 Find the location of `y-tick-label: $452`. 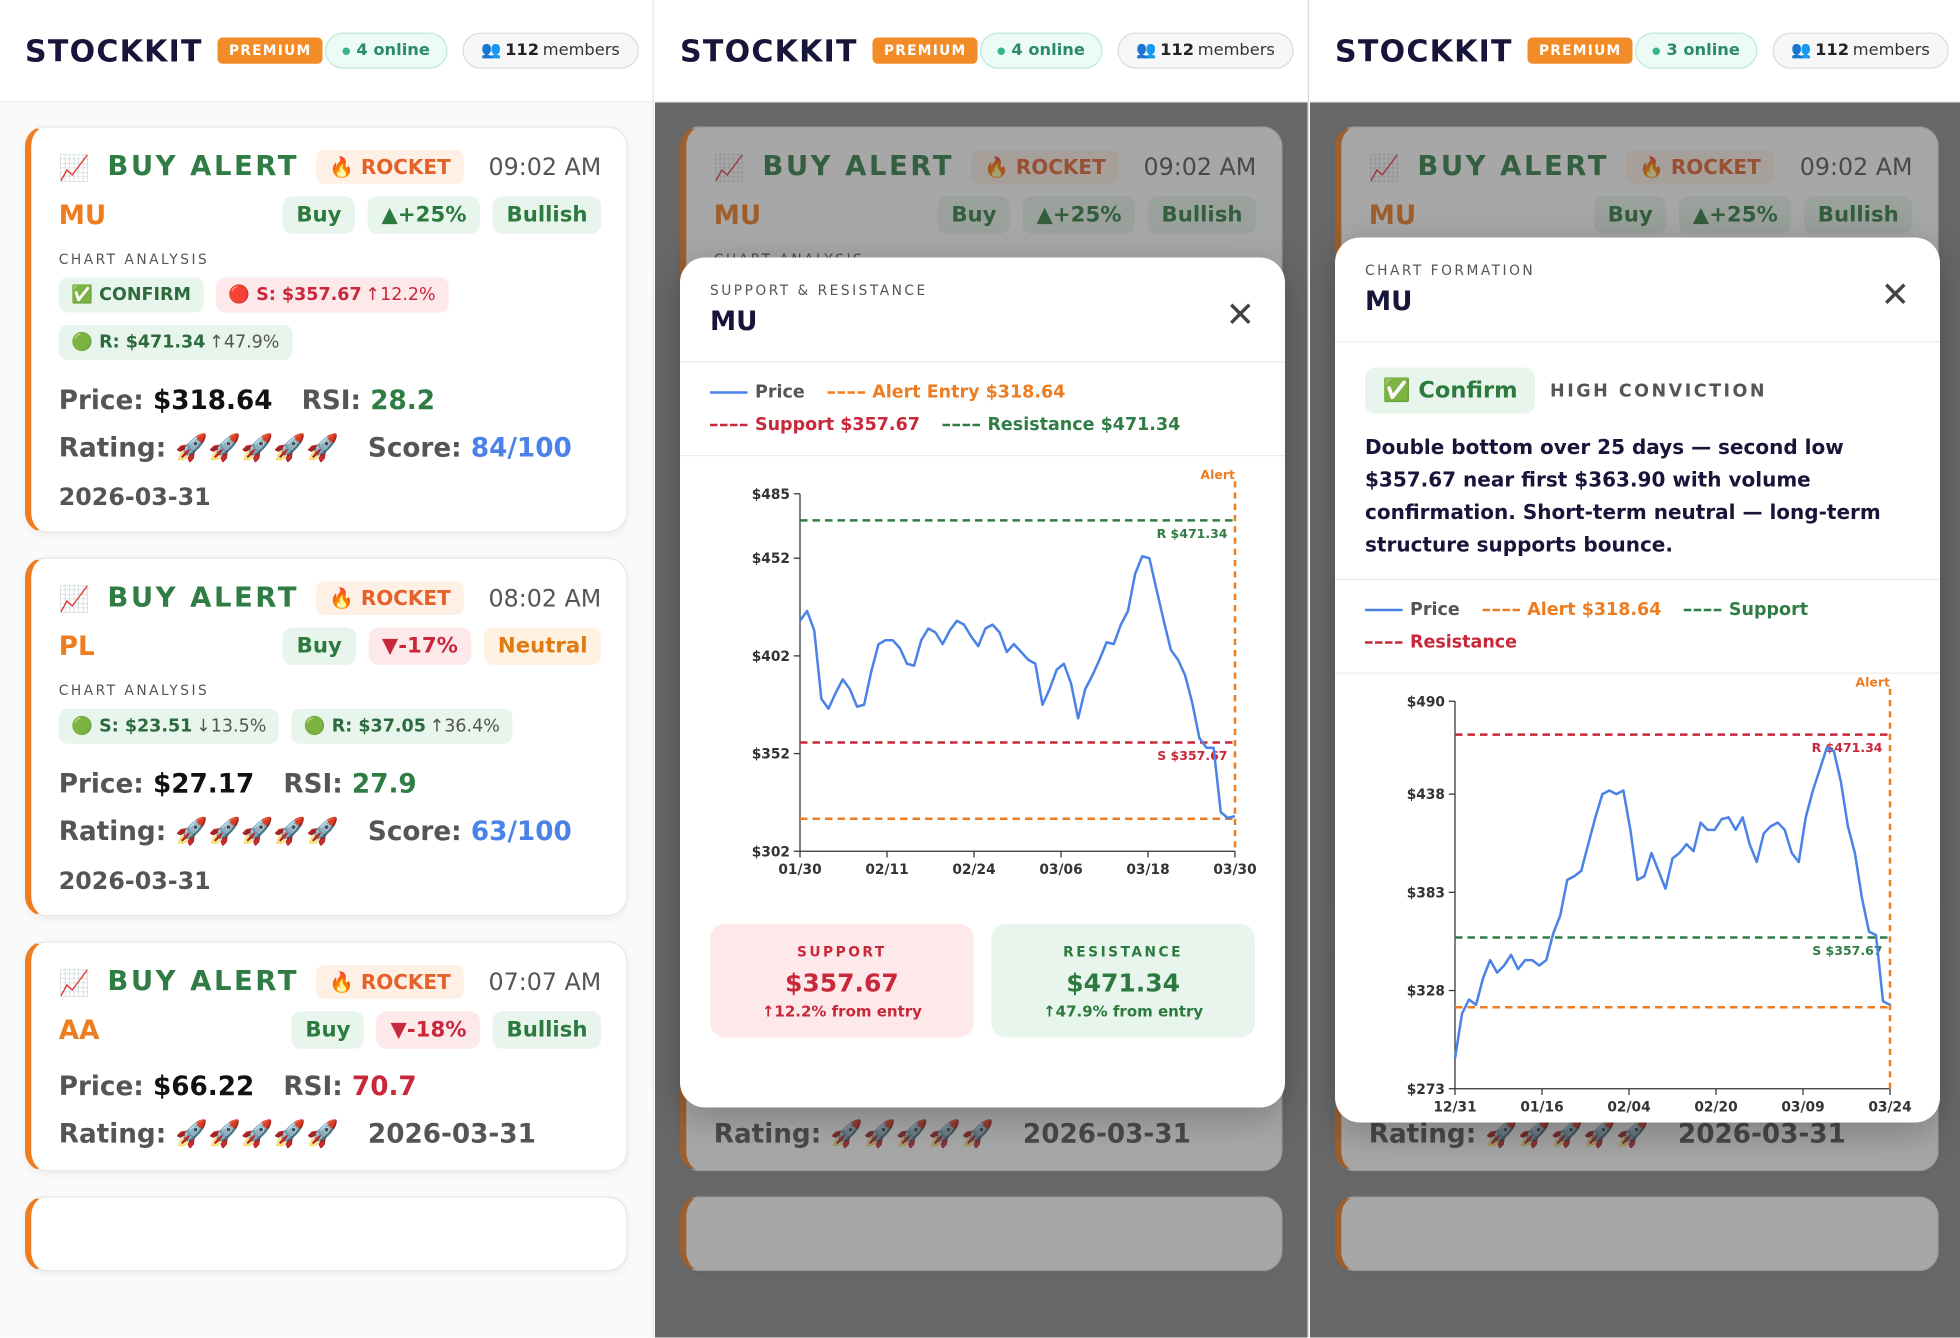

y-tick-label: $452 is located at coordinates (771, 559).